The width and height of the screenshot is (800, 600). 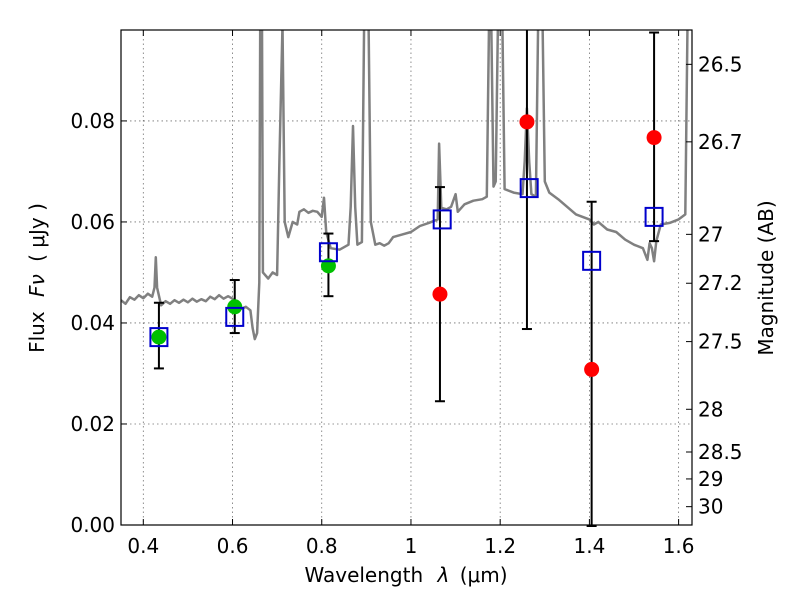 What do you see at coordinates (233, 546) in the screenshot?
I see `x-tick-label: 0.6` at bounding box center [233, 546].